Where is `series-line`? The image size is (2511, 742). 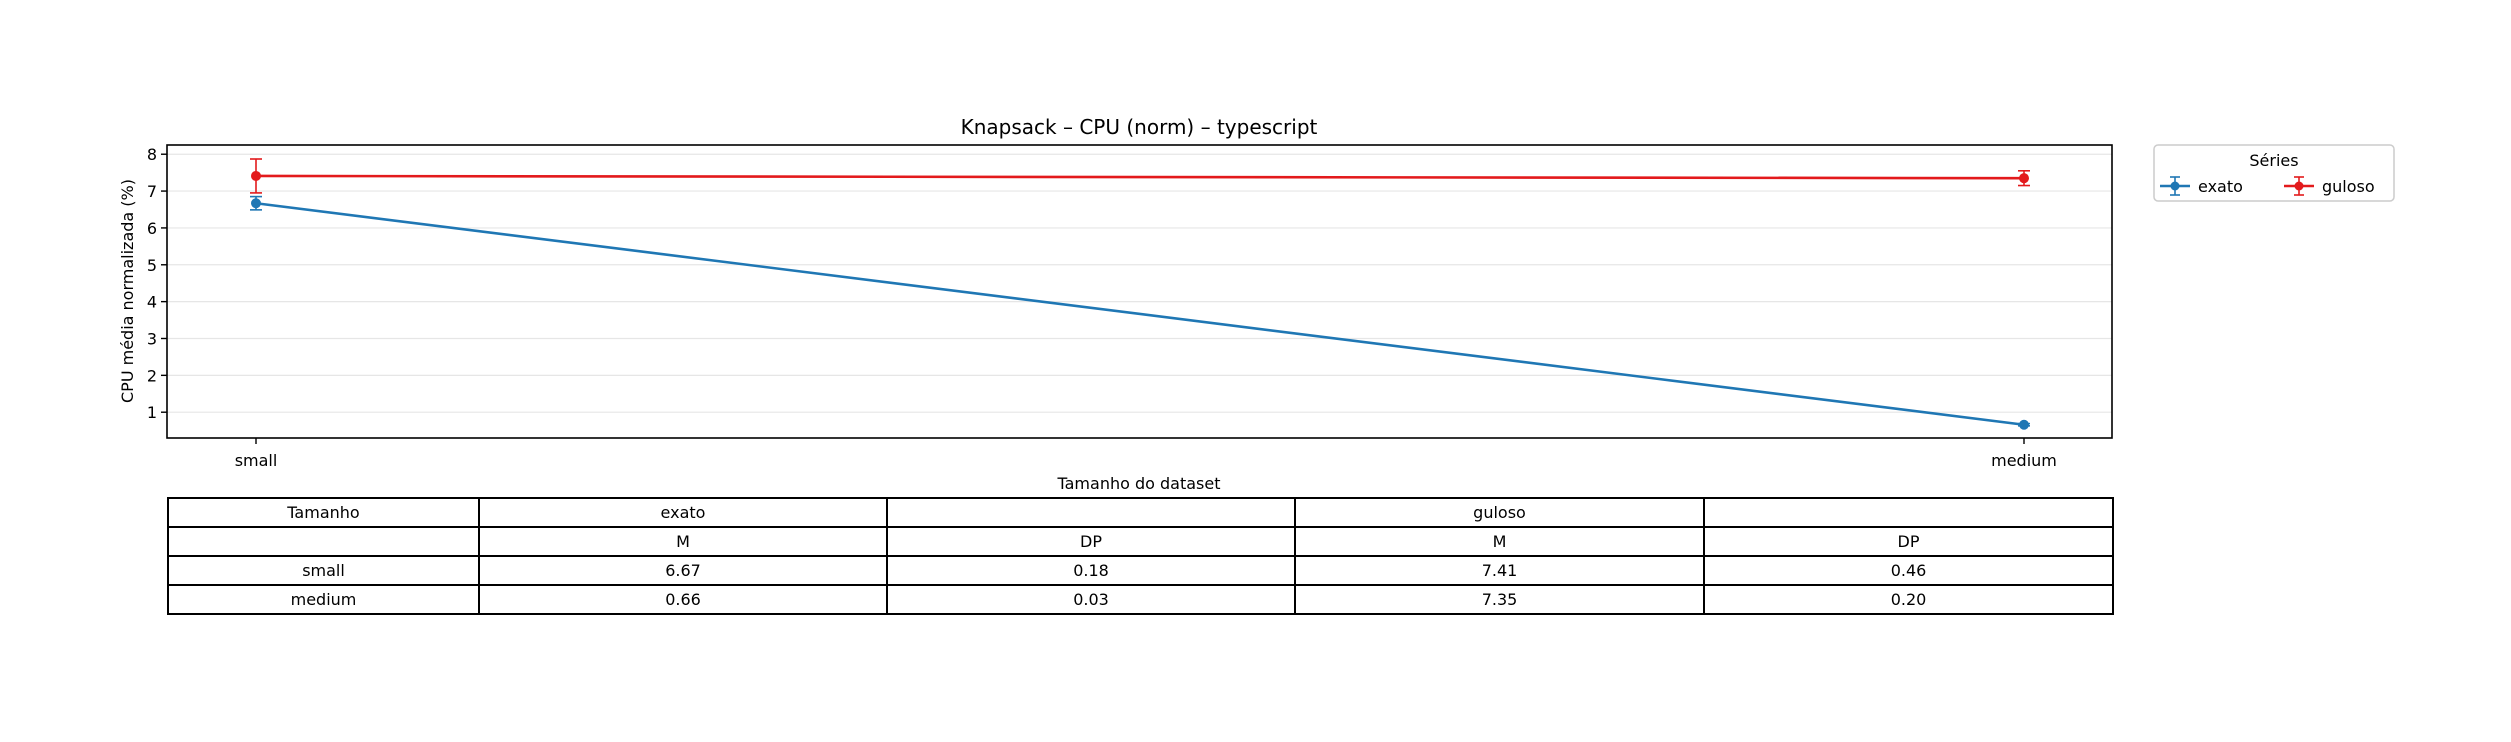
series-line is located at coordinates (1140, 177).